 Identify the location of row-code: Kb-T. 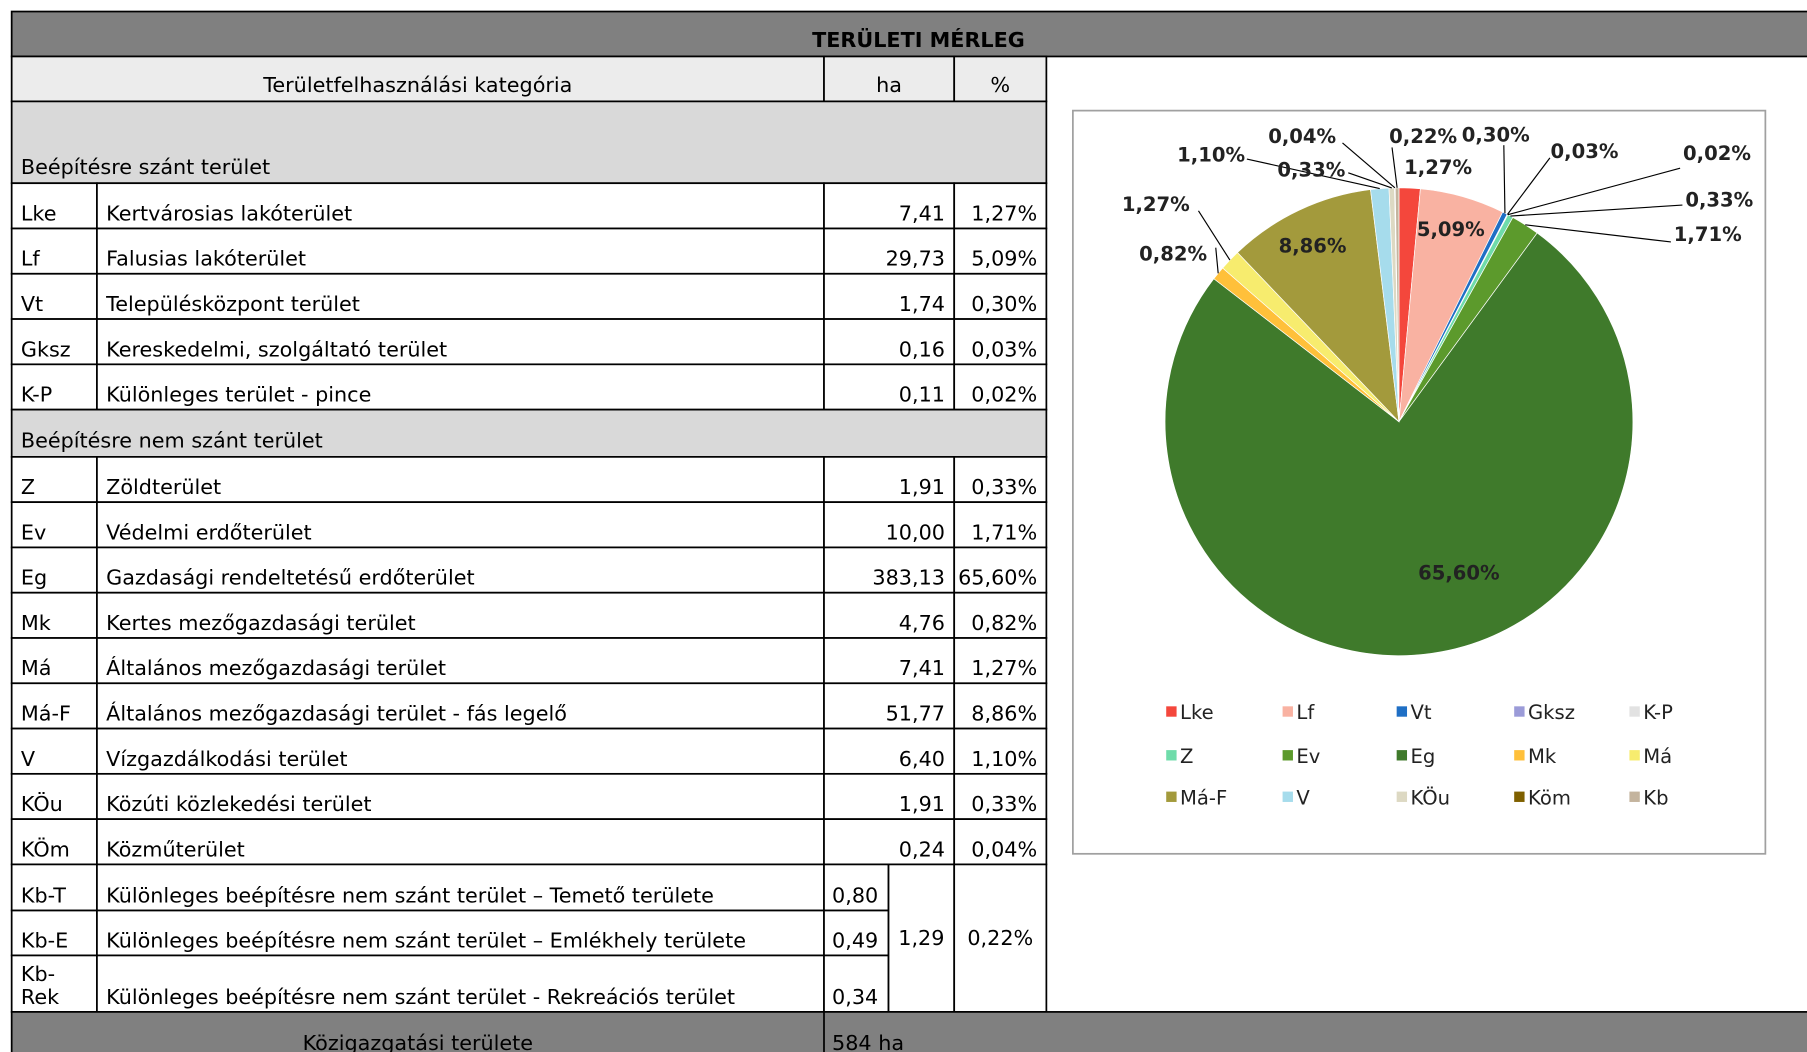
(43, 895).